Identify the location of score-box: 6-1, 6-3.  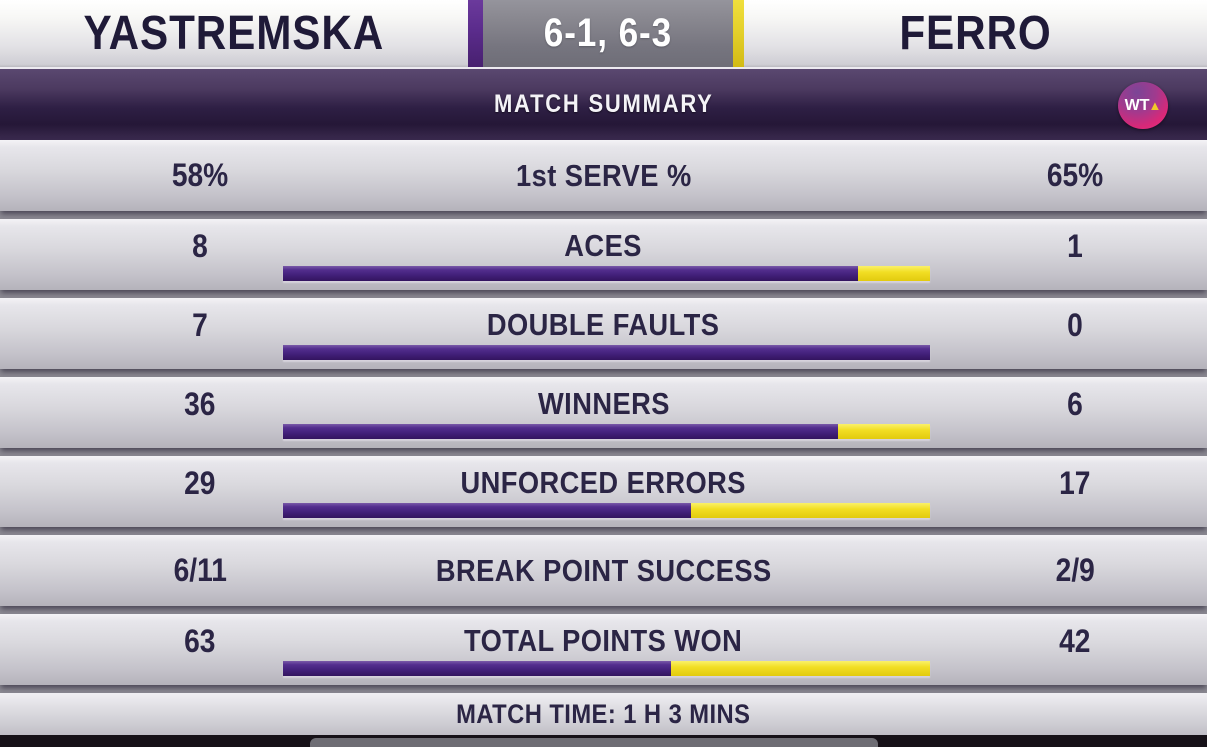
(608, 33).